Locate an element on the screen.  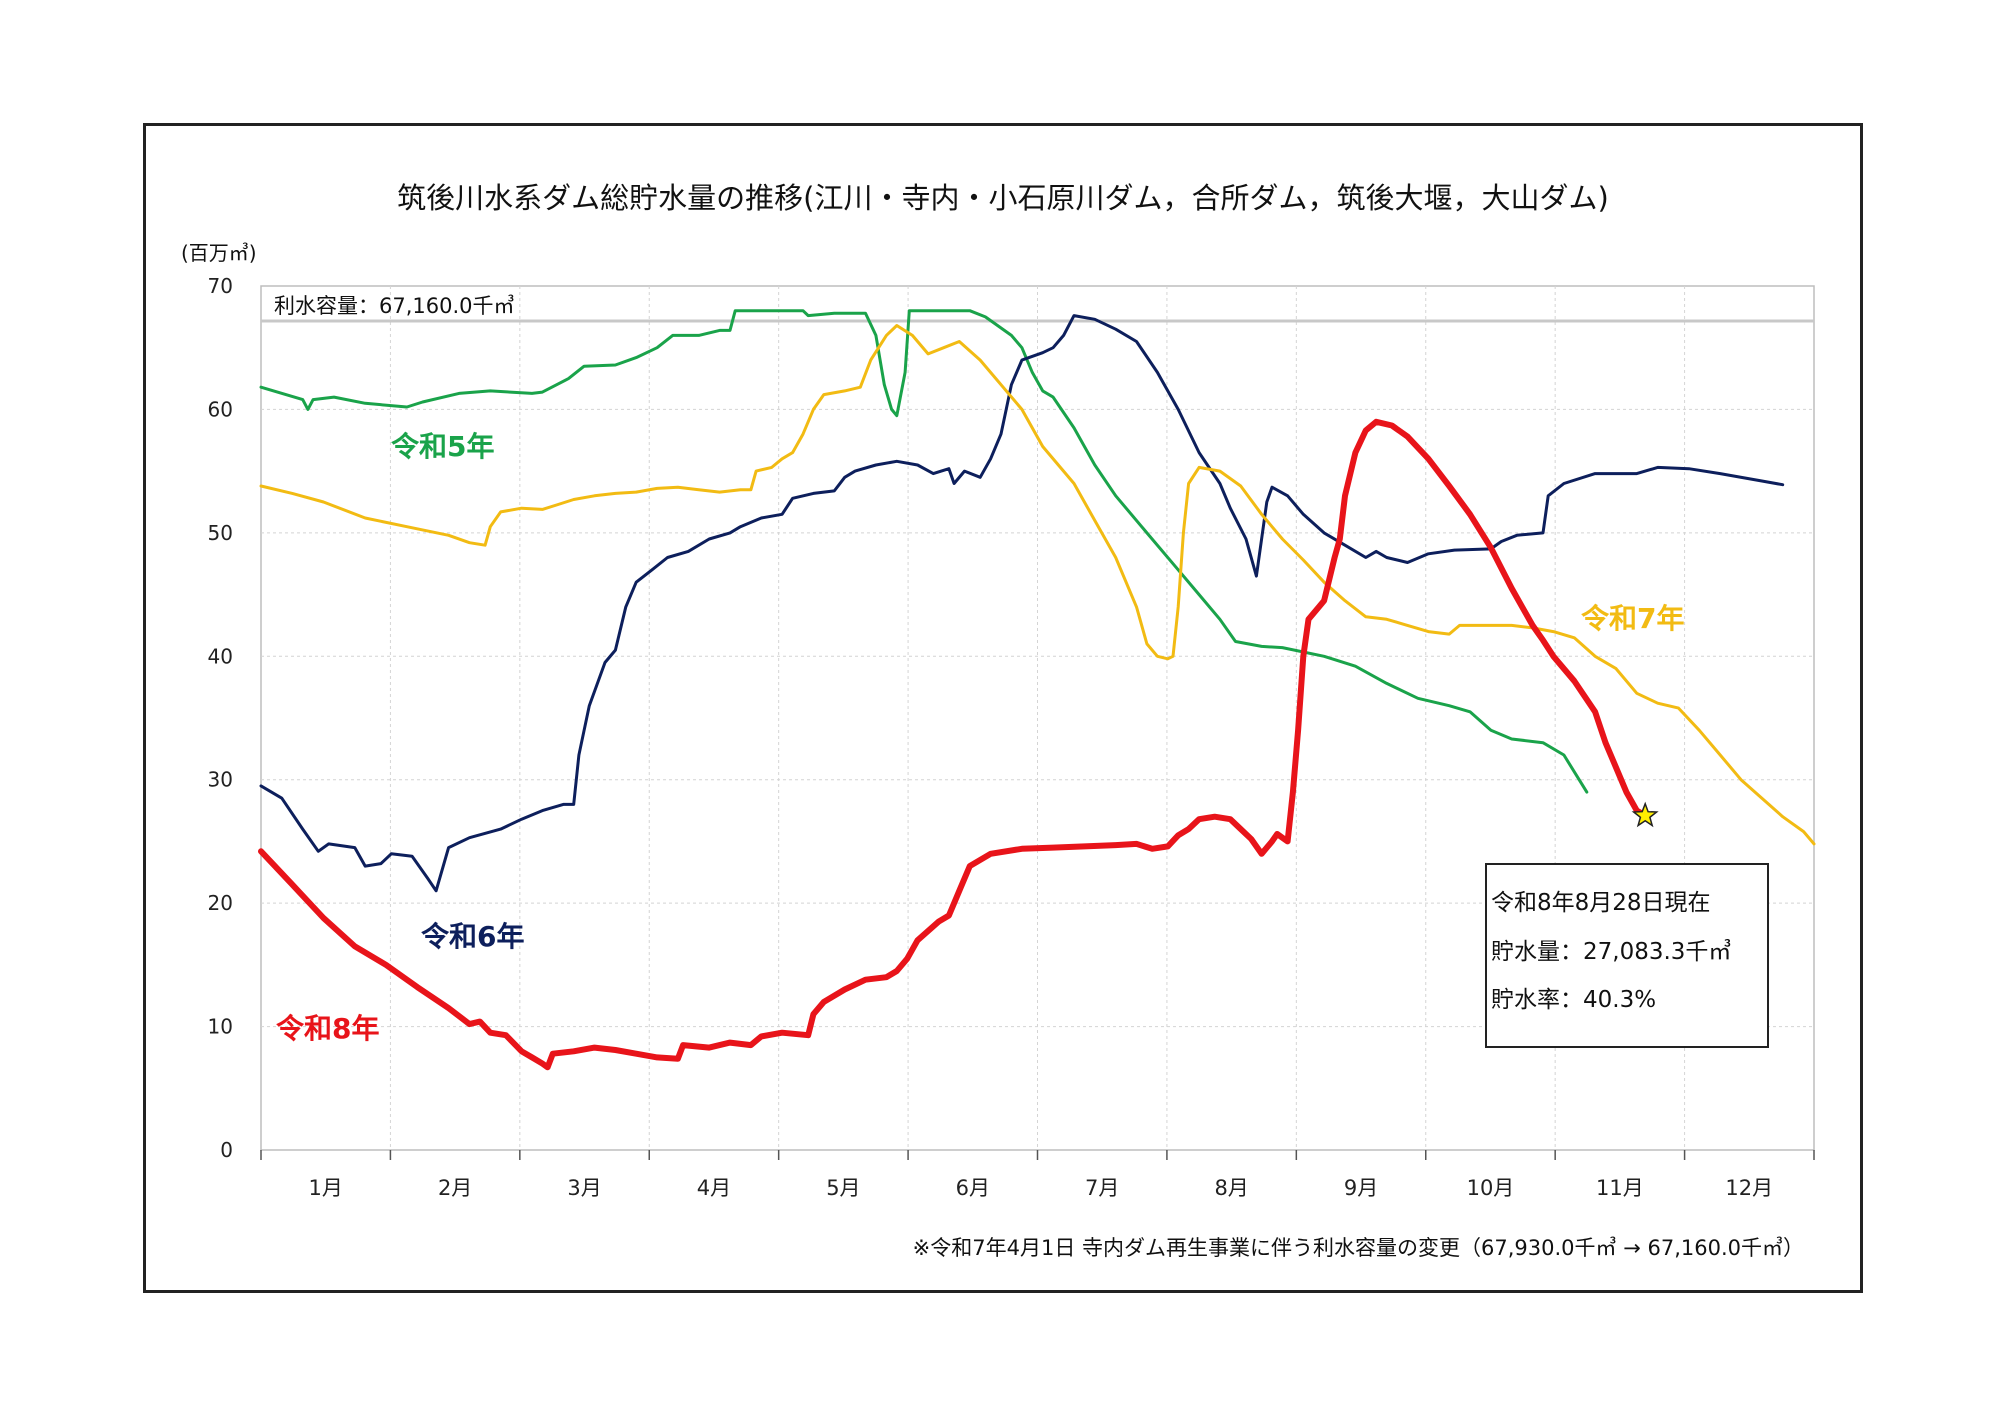
month-label-5: 6月 is located at coordinates (973, 1188).